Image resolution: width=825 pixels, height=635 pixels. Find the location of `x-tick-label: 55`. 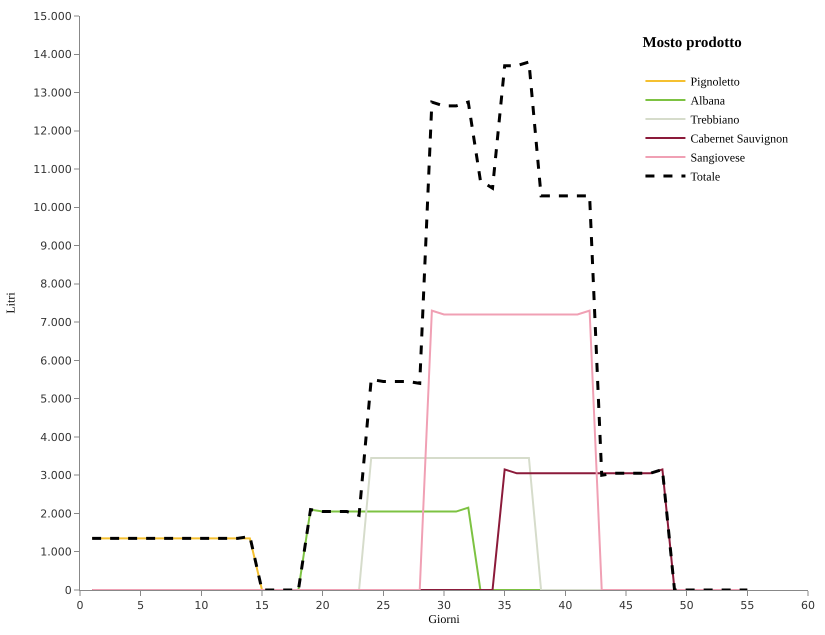

x-tick-label: 55 is located at coordinates (747, 605).